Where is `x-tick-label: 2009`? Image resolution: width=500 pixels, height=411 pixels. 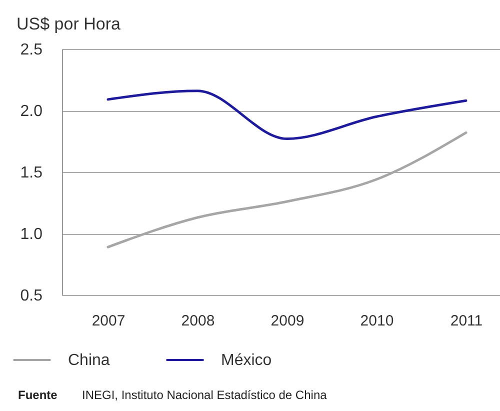
x-tick-label: 2009 is located at coordinates (287, 321).